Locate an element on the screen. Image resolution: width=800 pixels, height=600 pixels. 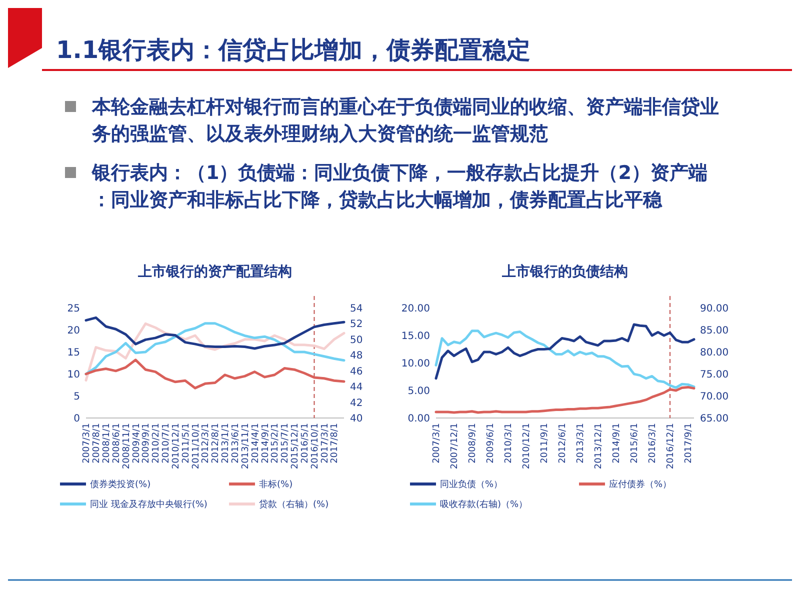
x-tick-label: 2012/8/1 is located at coordinates (216, 443).